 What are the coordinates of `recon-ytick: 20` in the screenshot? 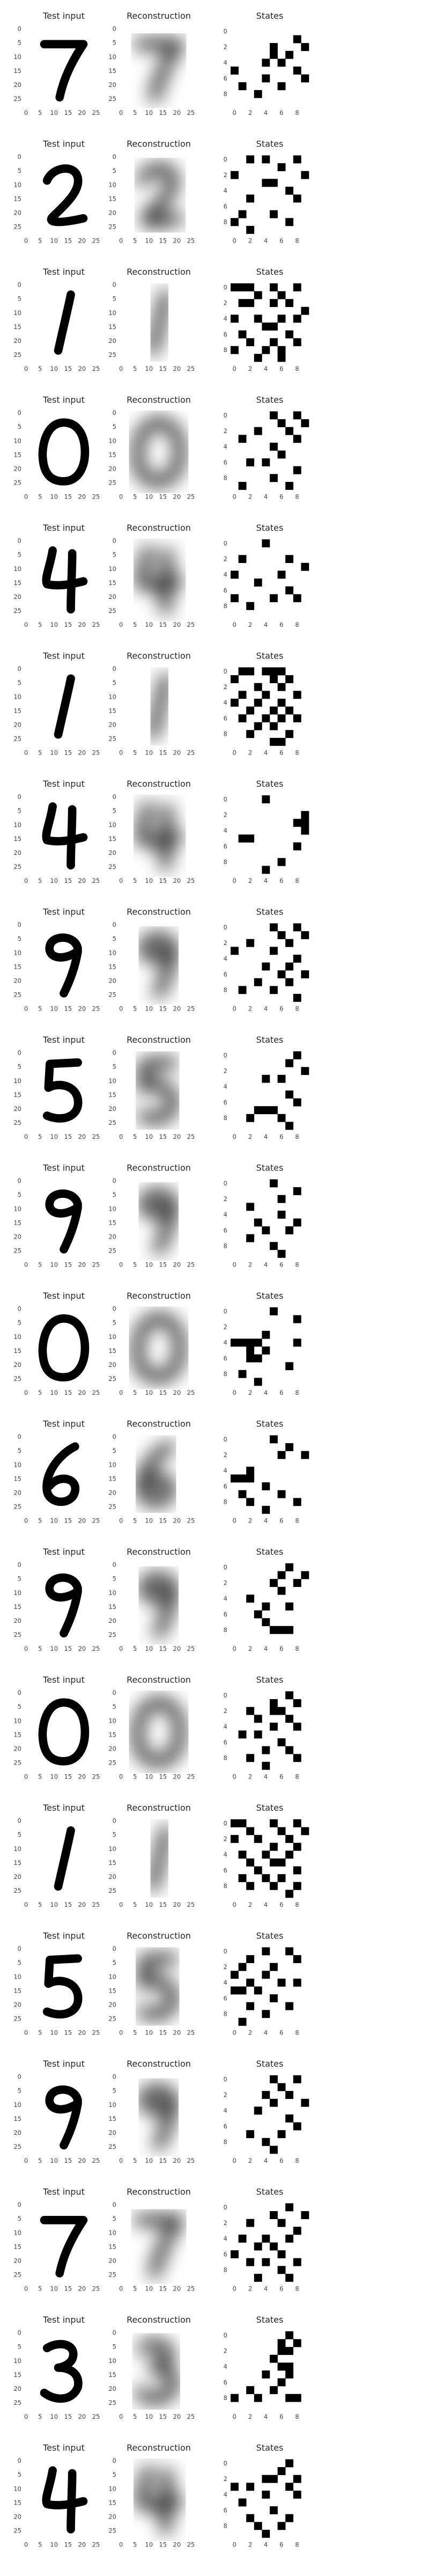 It's located at (112, 212).